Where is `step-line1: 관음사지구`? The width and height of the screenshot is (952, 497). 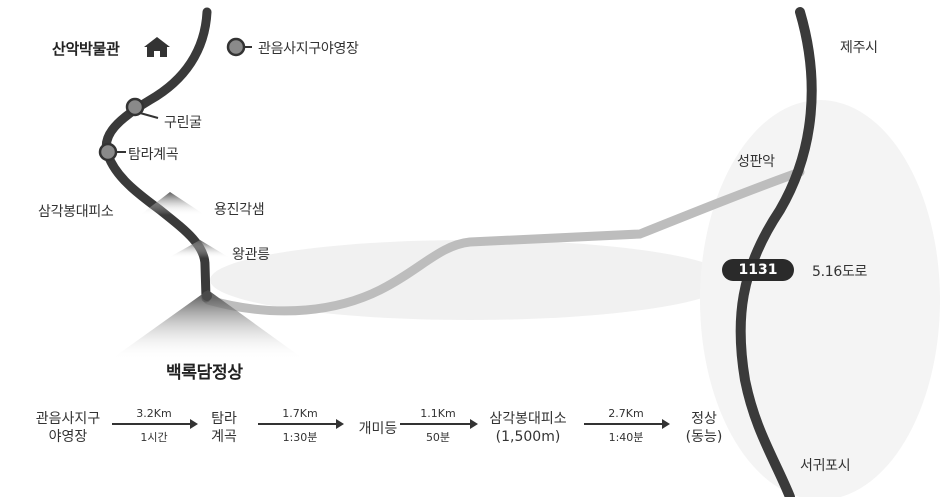 step-line1: 관음사지구 is located at coordinates (68, 419).